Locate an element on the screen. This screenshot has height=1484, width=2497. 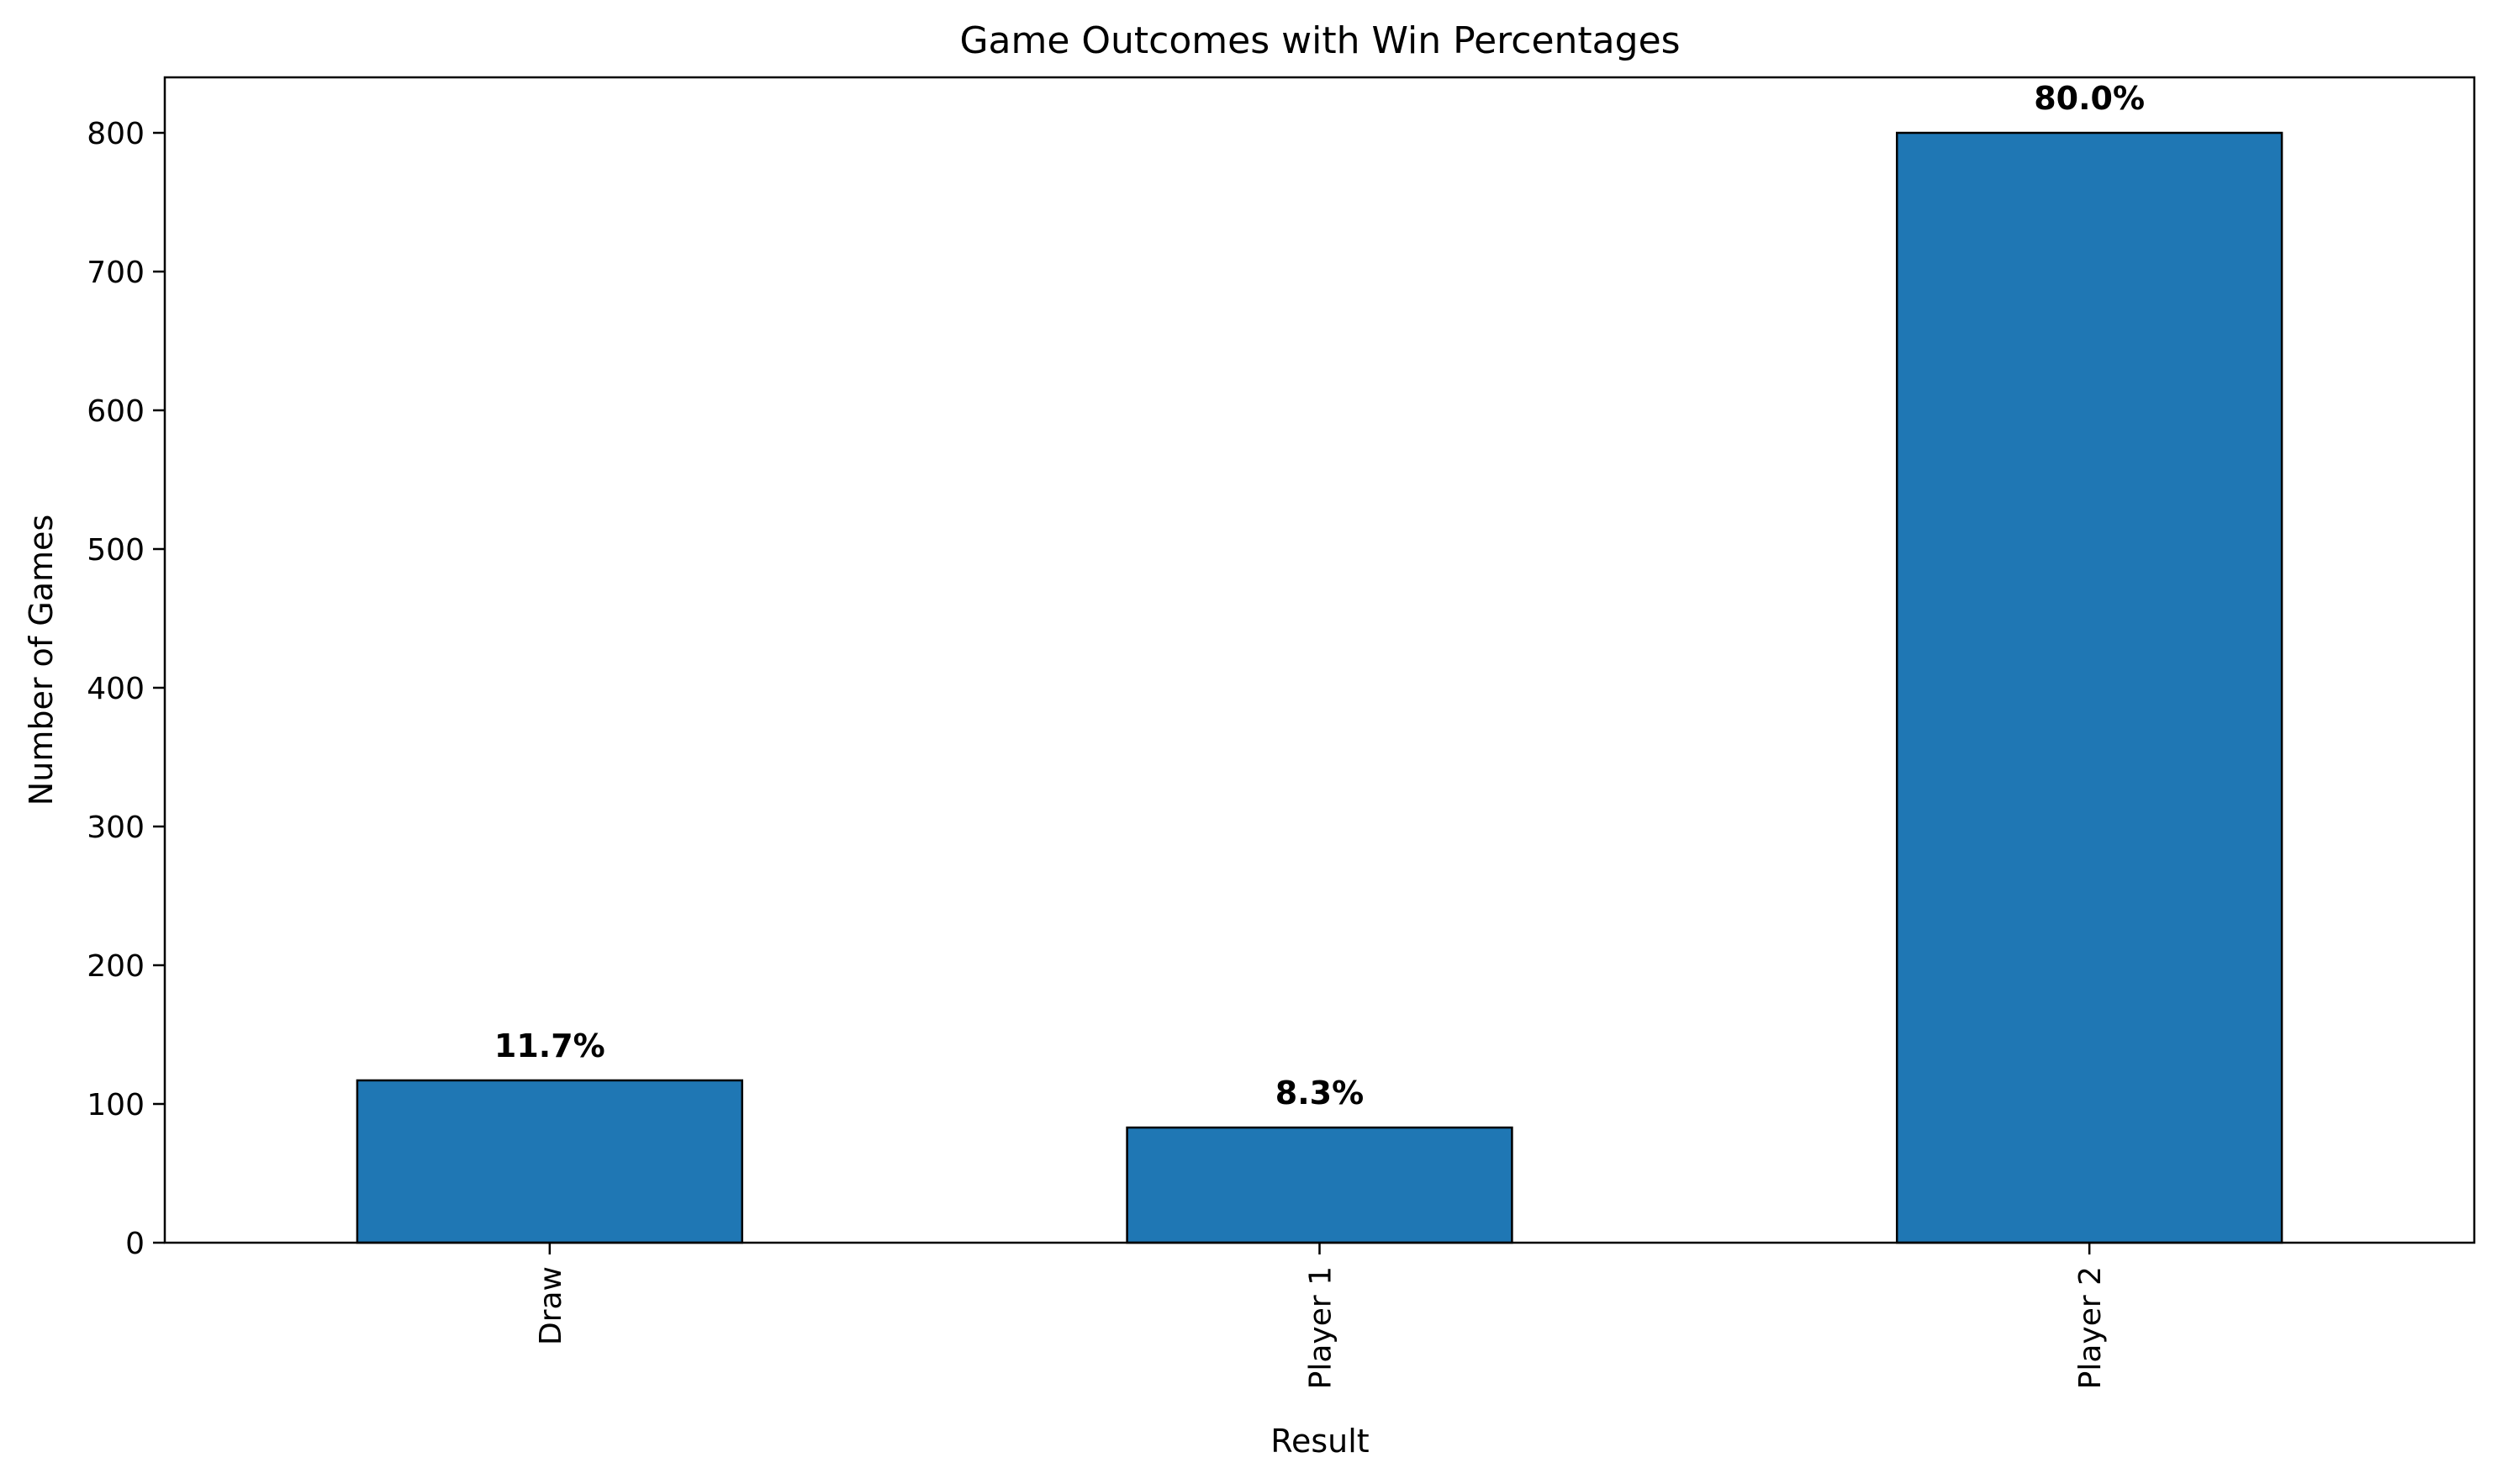
y-tick-label: 100 is located at coordinates (116, 1105).